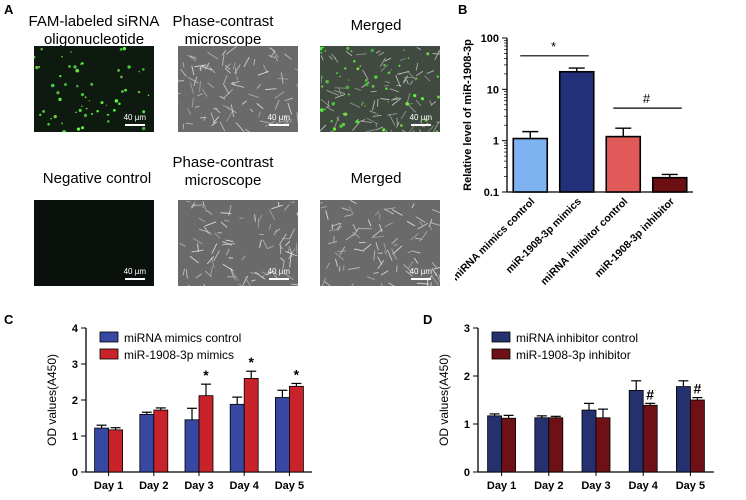 The height and width of the screenshot is (500, 746). What do you see at coordinates (647, 98) in the screenshot?
I see `significance-mark: #` at bounding box center [647, 98].